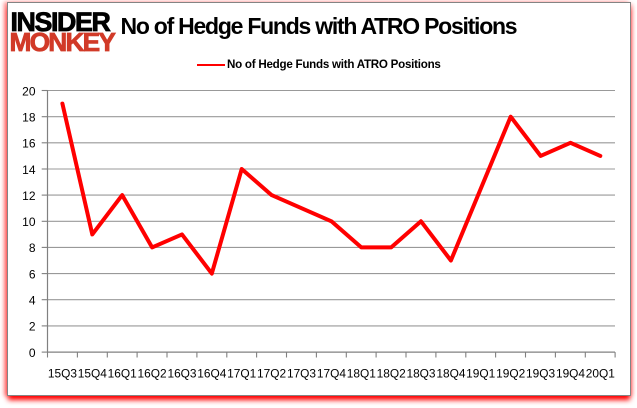 This screenshot has width=637, height=408. Describe the element at coordinates (331, 373) in the screenshot. I see `svg-text: 17Q4` at that location.